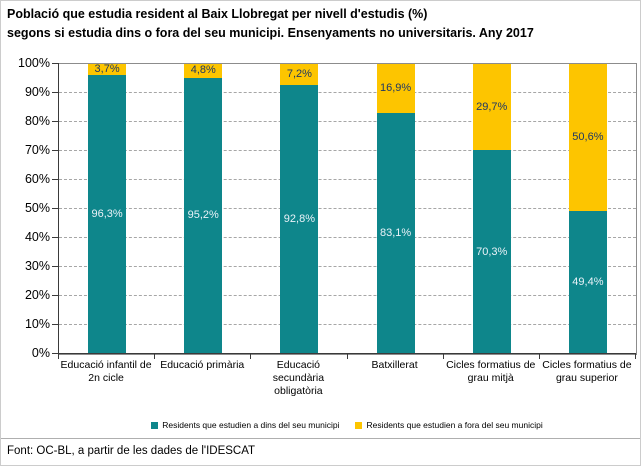 This screenshot has width=641, height=466. I want to click on segment-dins: 92,8%, so click(299, 219).